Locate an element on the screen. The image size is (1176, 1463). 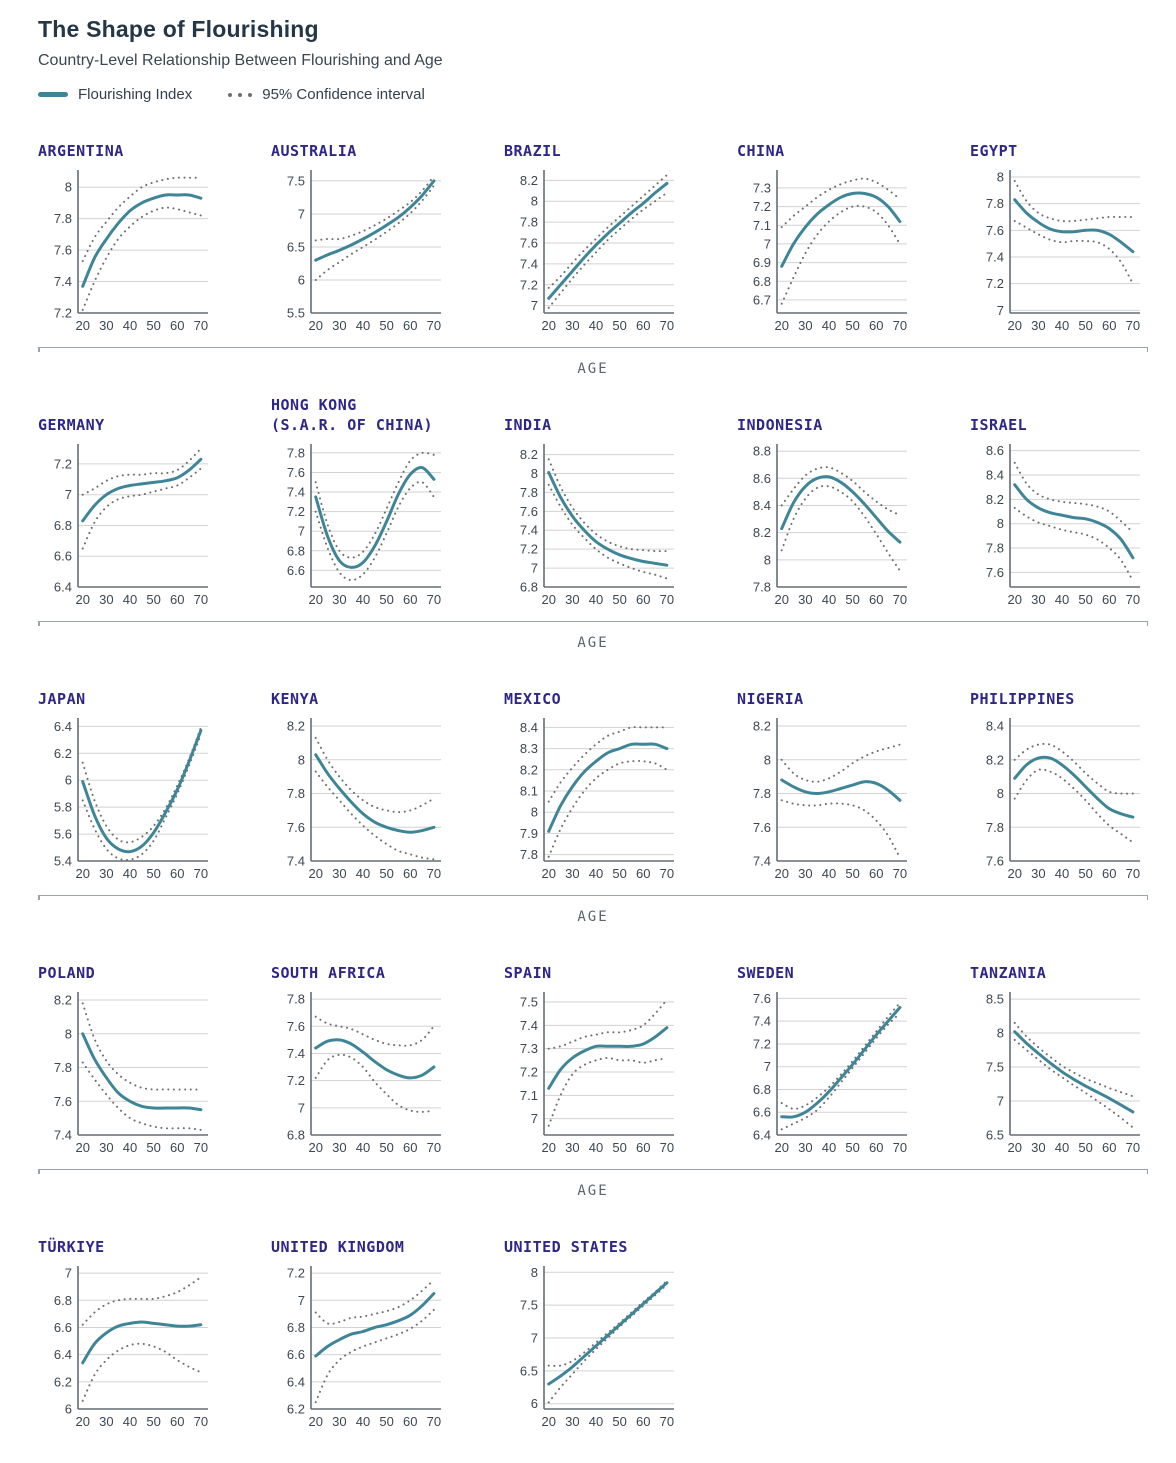
svg-text: 7.2 is located at coordinates (529, 549).